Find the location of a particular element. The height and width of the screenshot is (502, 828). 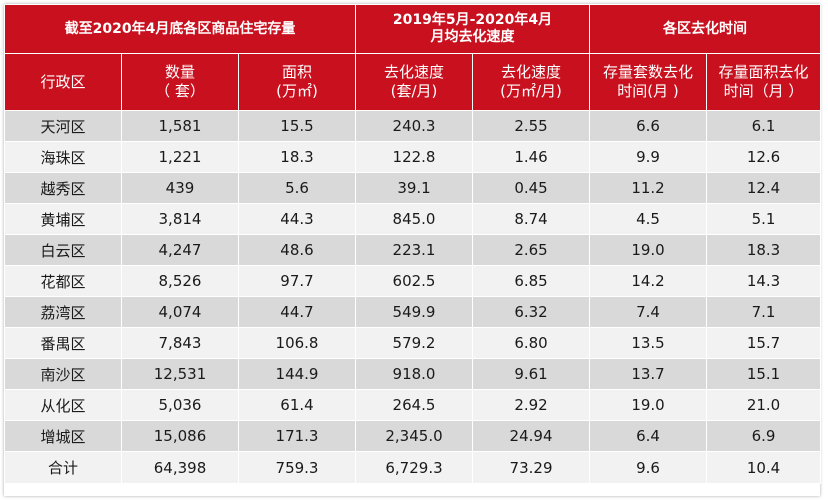

column-header-speed-units: 去化速度 (套/月) is located at coordinates (414, 82).